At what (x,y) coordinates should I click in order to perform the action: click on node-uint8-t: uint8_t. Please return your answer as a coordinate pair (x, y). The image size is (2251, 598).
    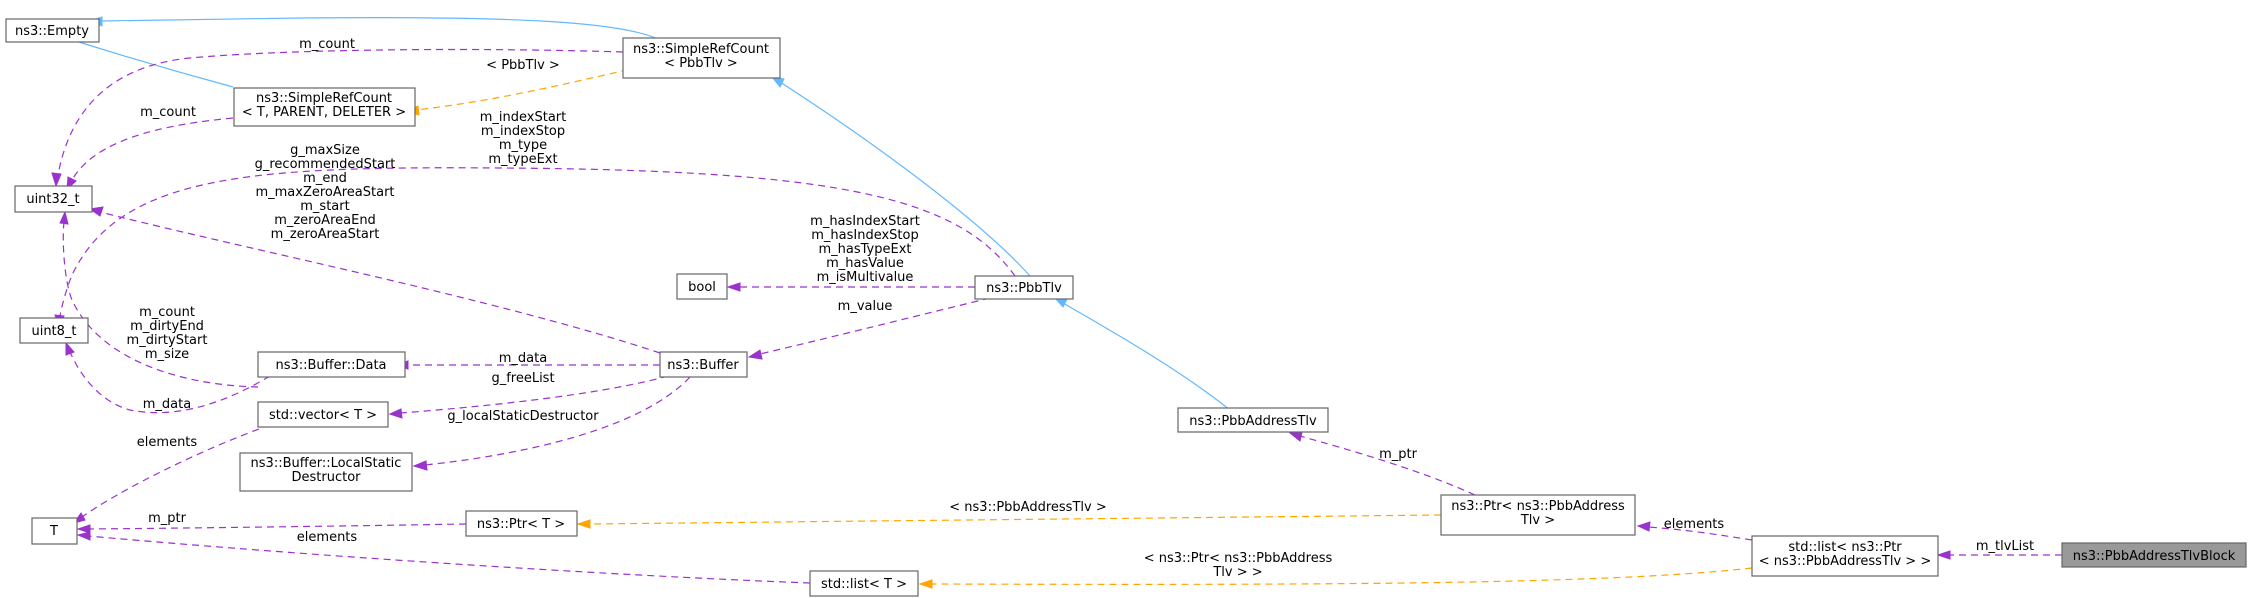
    Looking at the image, I should click on (54, 330).